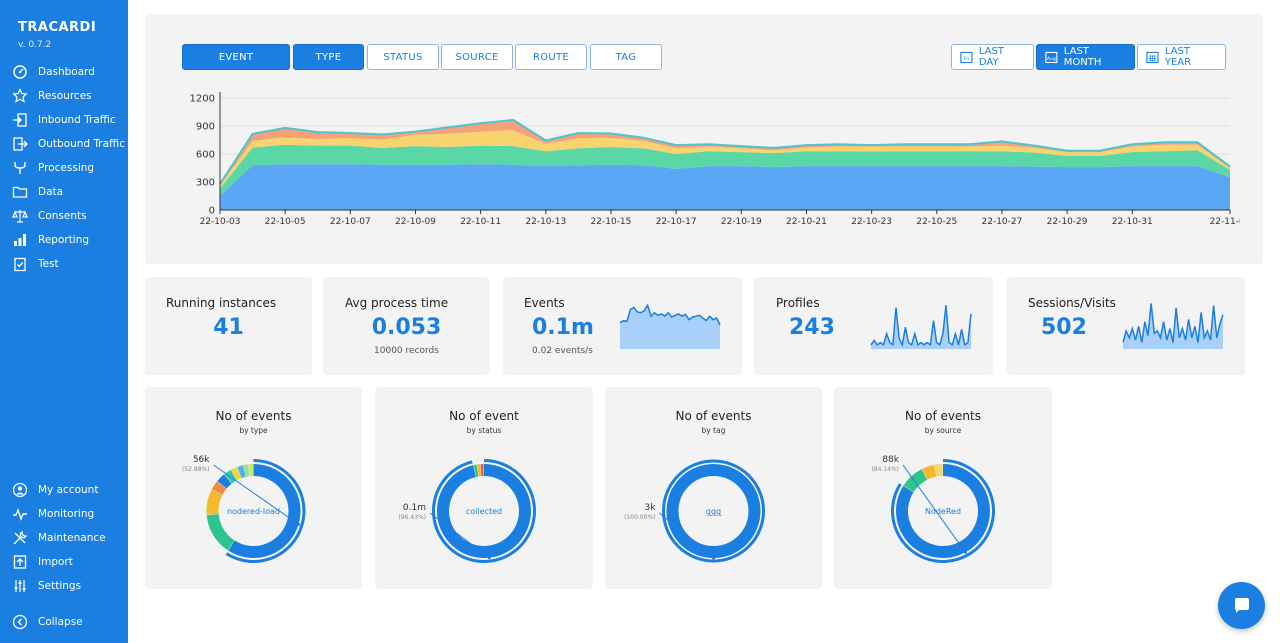 This screenshot has height=643, width=1280. What do you see at coordinates (563, 327) in the screenshot?
I see `events-value: 0.1m` at bounding box center [563, 327].